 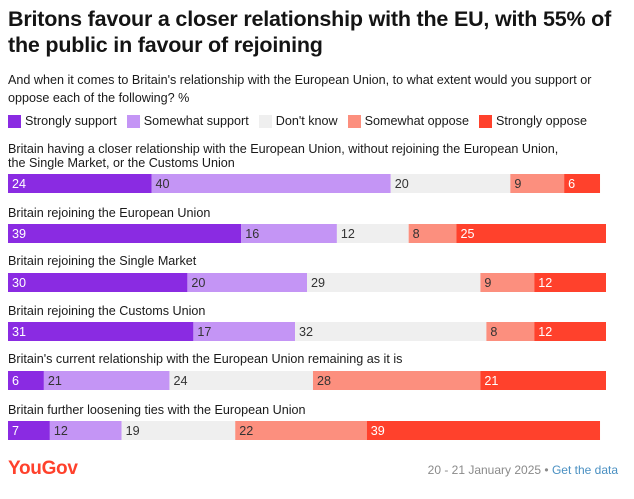 What do you see at coordinates (265, 121) in the screenshot?
I see `legend-swatch-dont-know` at bounding box center [265, 121].